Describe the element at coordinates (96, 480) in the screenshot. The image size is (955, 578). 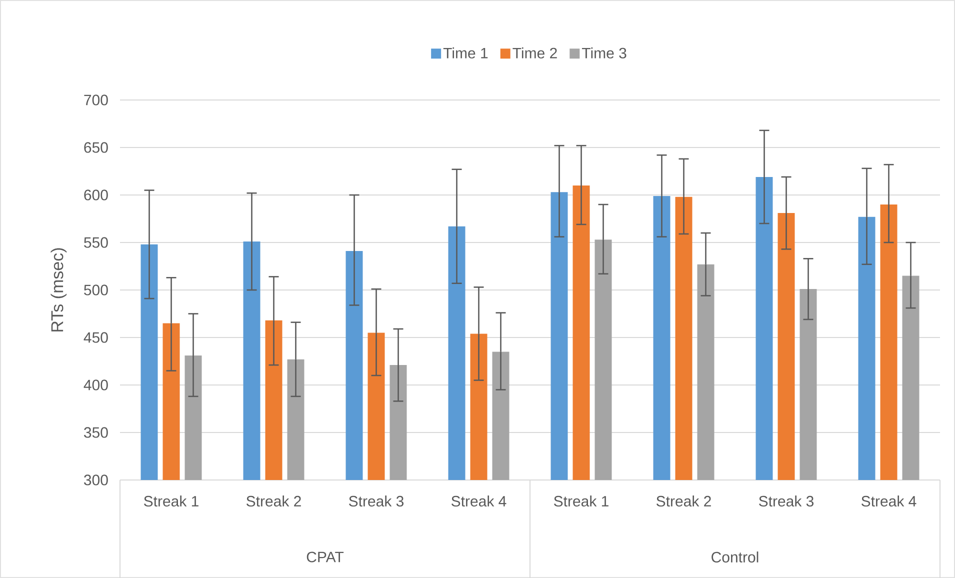
I see `y-tick-label: 300` at that location.